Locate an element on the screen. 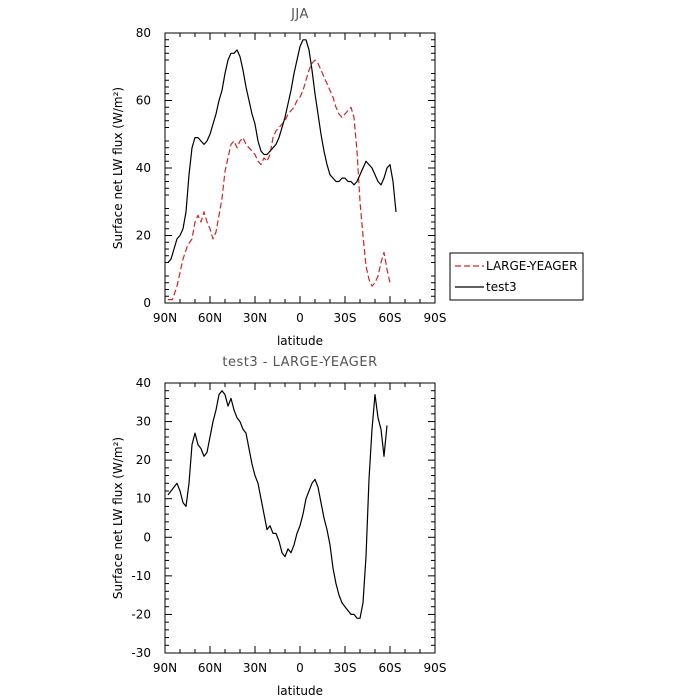 The height and width of the screenshot is (700, 700). chart-title: test3 - LARGE-YEAGER is located at coordinates (299, 362).